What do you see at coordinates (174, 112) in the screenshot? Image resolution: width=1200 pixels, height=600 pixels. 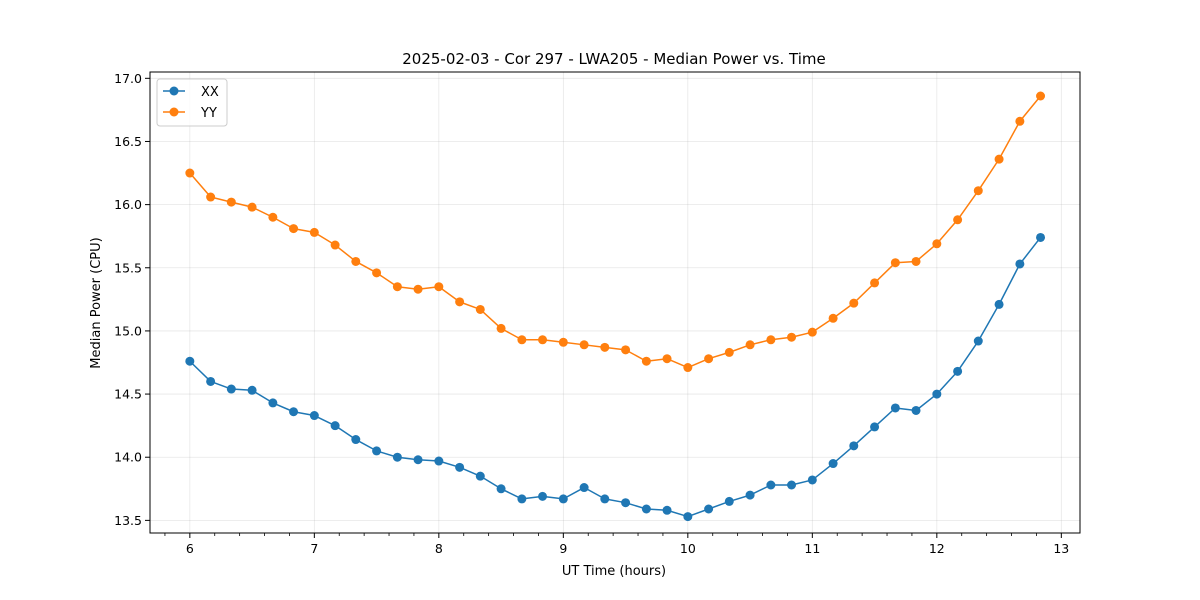 I see `legend-marker-yy` at bounding box center [174, 112].